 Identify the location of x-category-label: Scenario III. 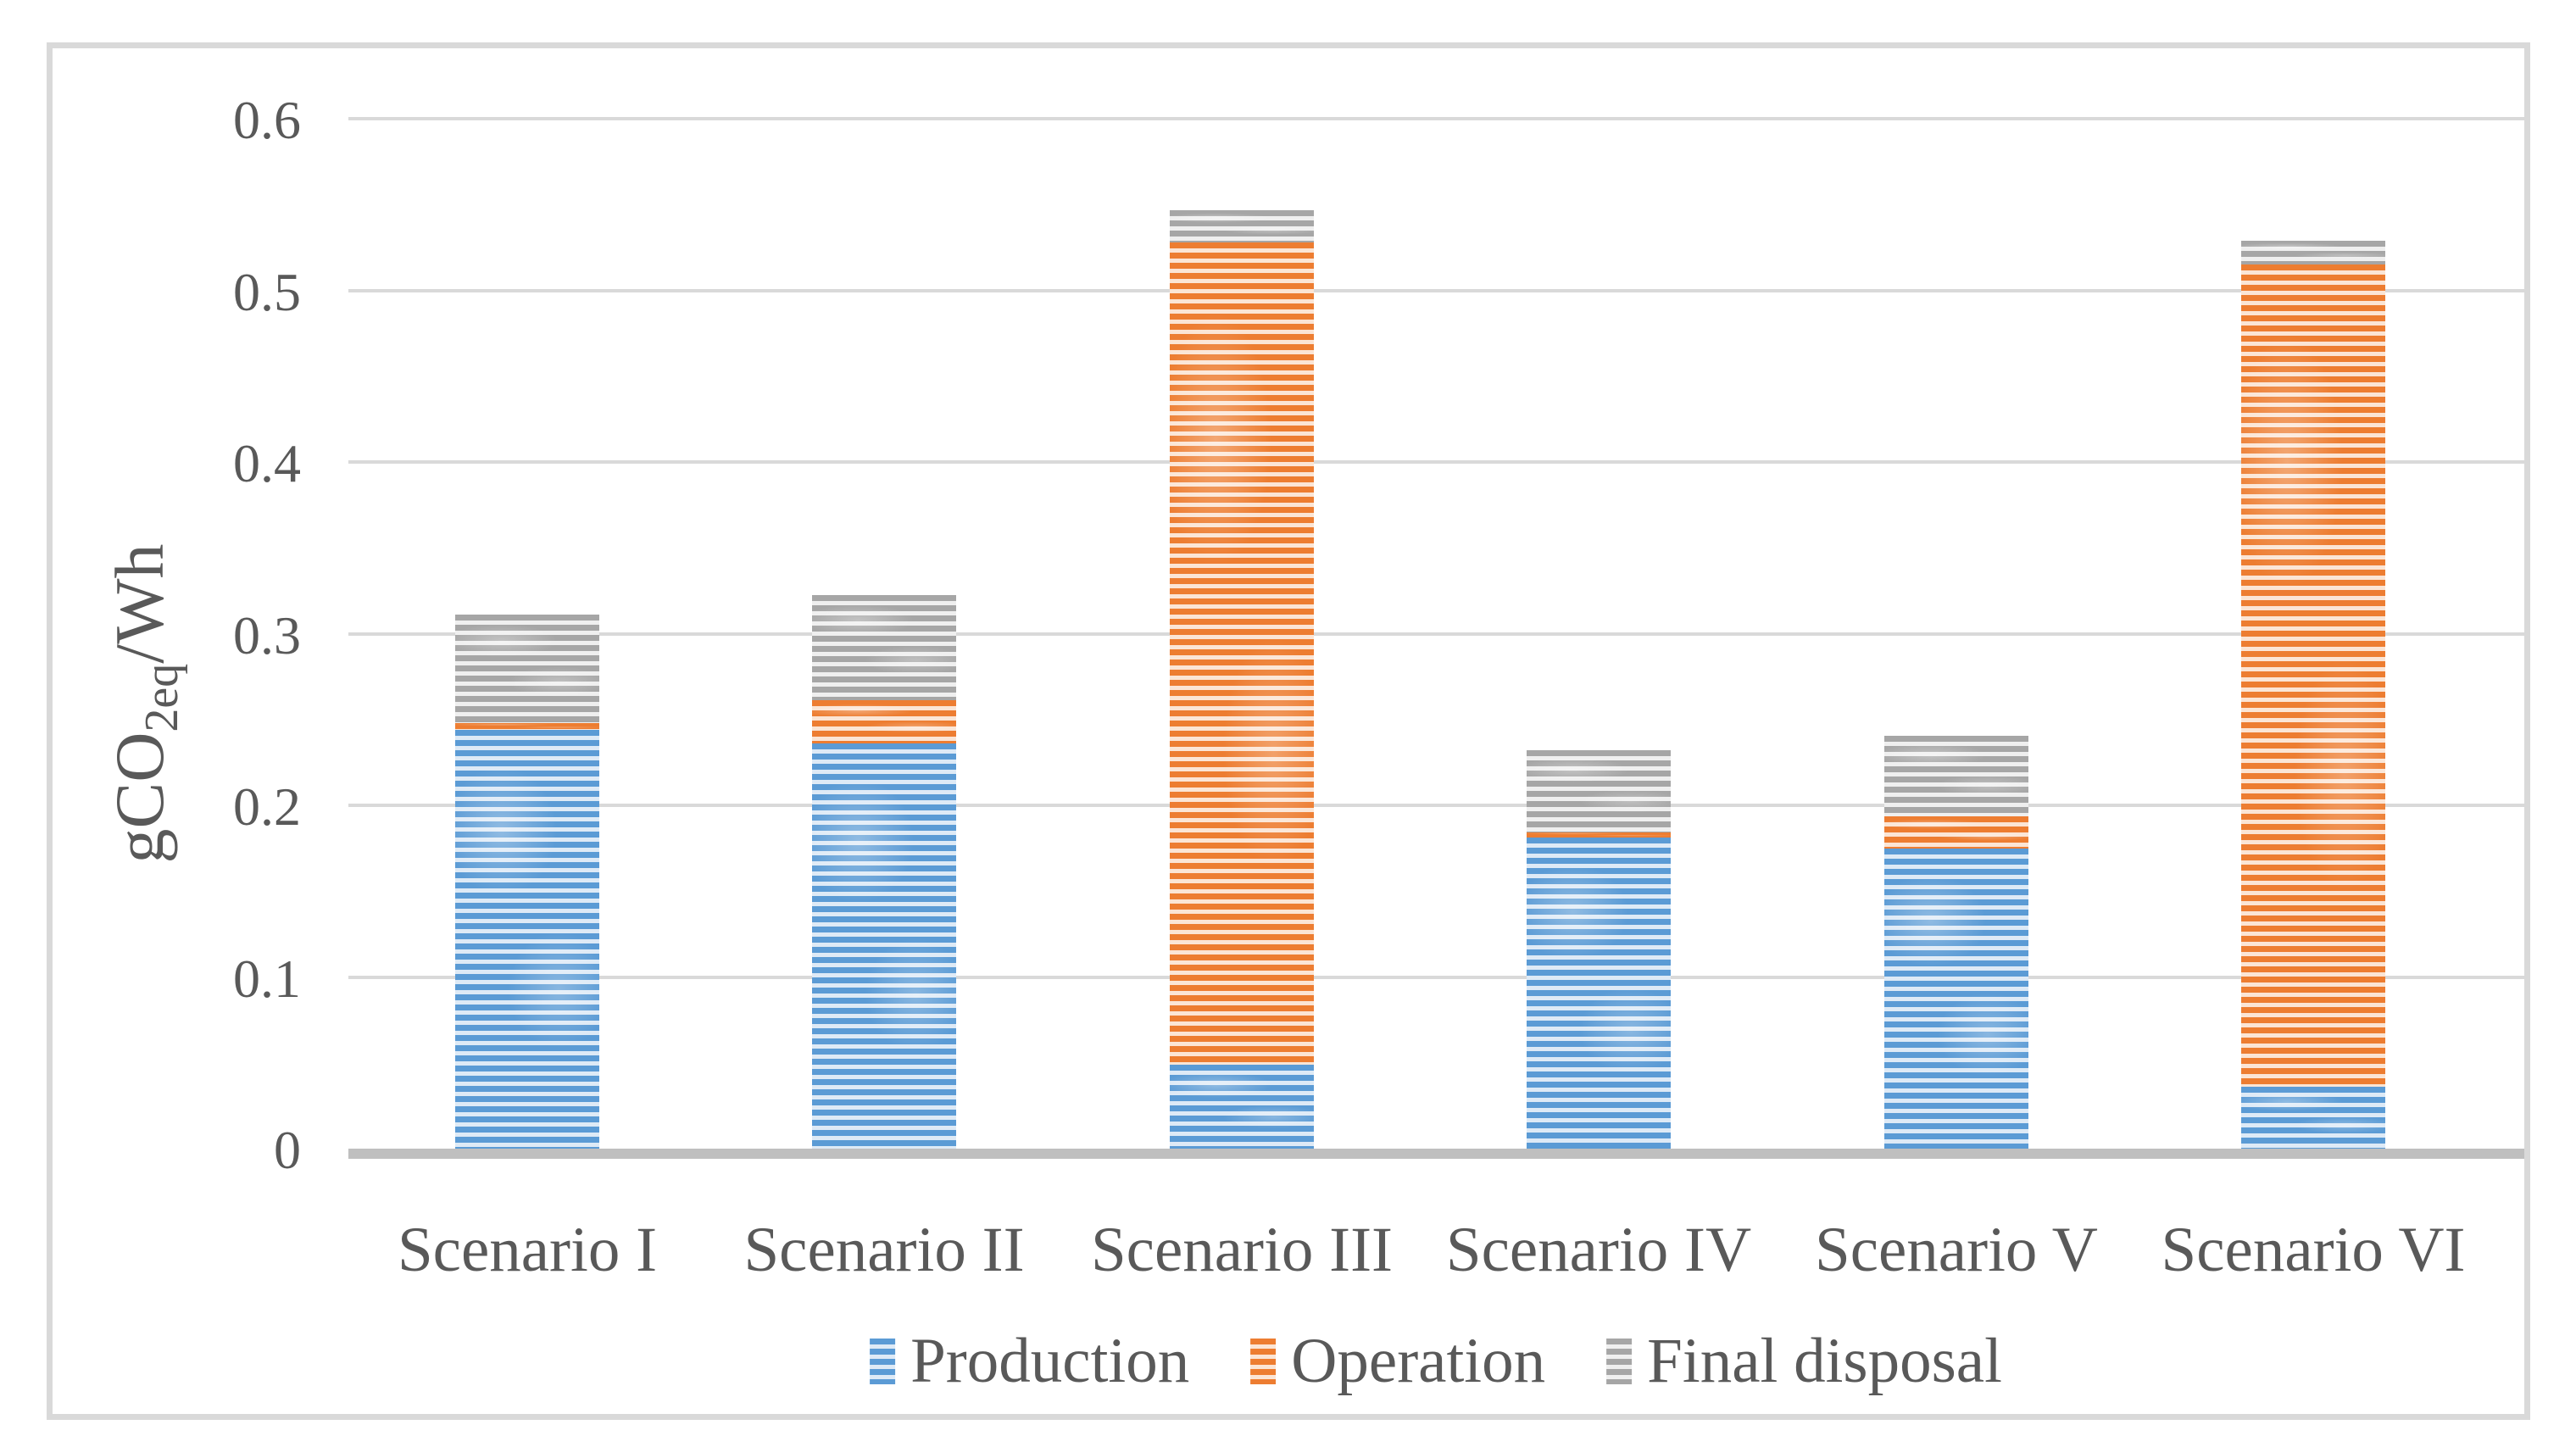
(1242, 1250).